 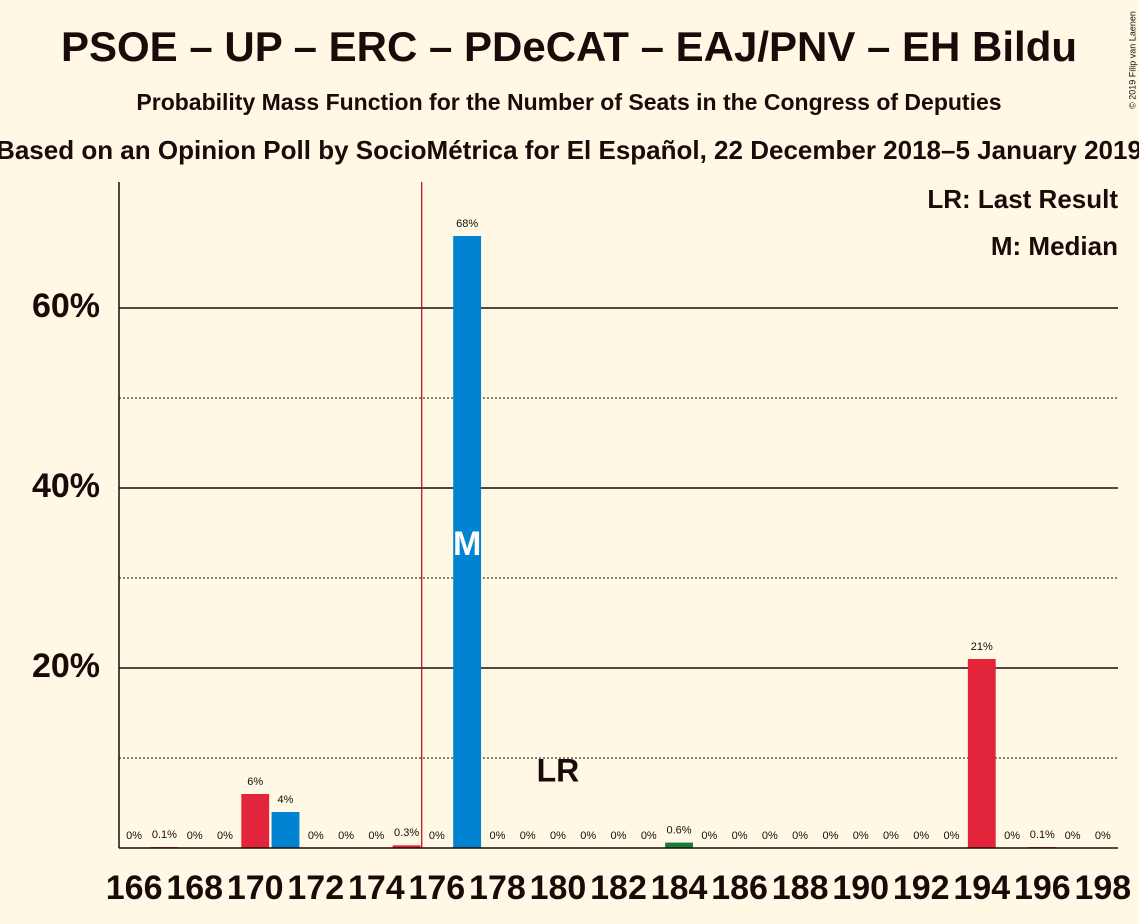 I want to click on value-label: 0.3%, so click(x=406, y=833).